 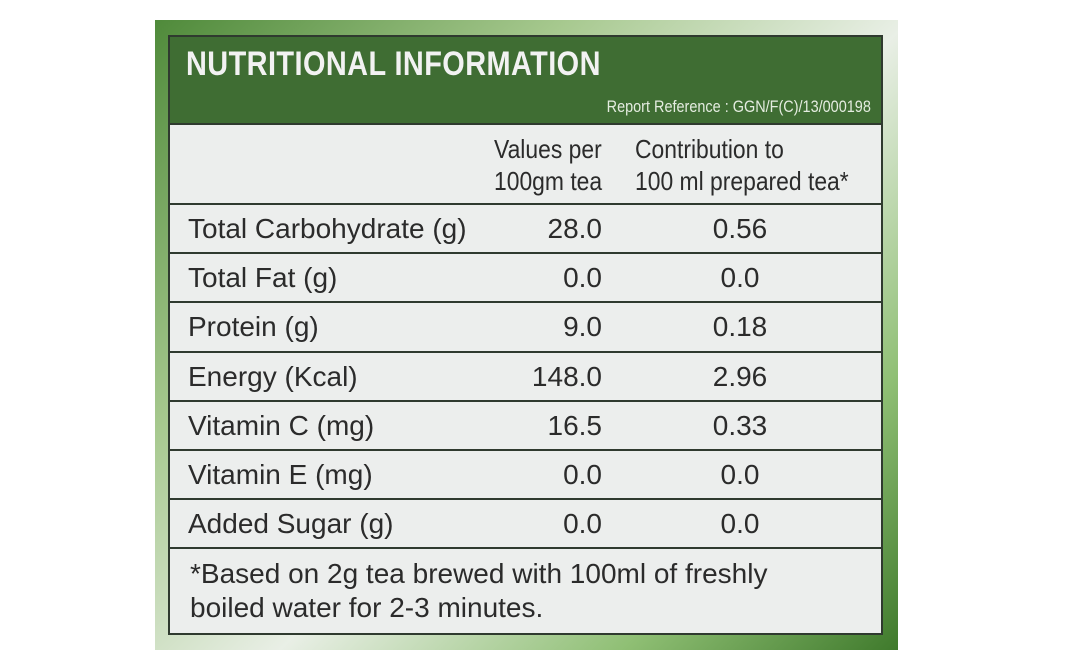 I want to click on row-label: Vitamin E (mg), so click(x=280, y=474).